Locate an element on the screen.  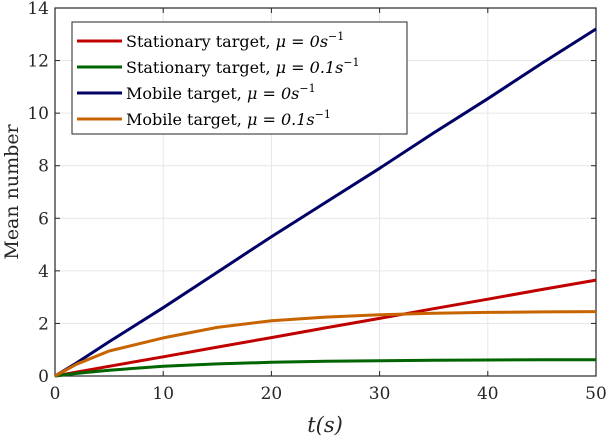
x-tick-label: 30 is located at coordinates (380, 394).